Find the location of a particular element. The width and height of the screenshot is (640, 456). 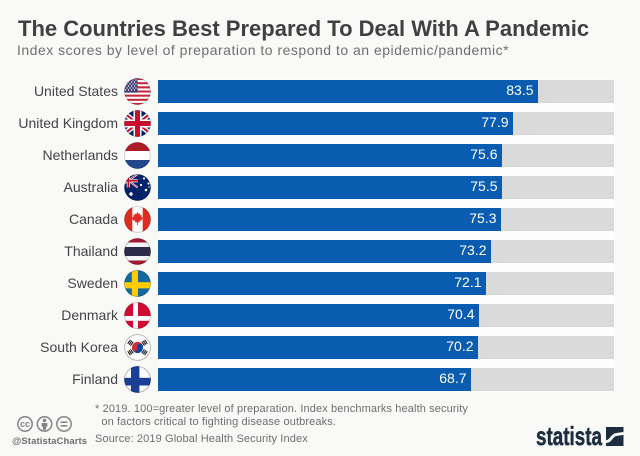

svg-text: statista is located at coordinates (569, 436).